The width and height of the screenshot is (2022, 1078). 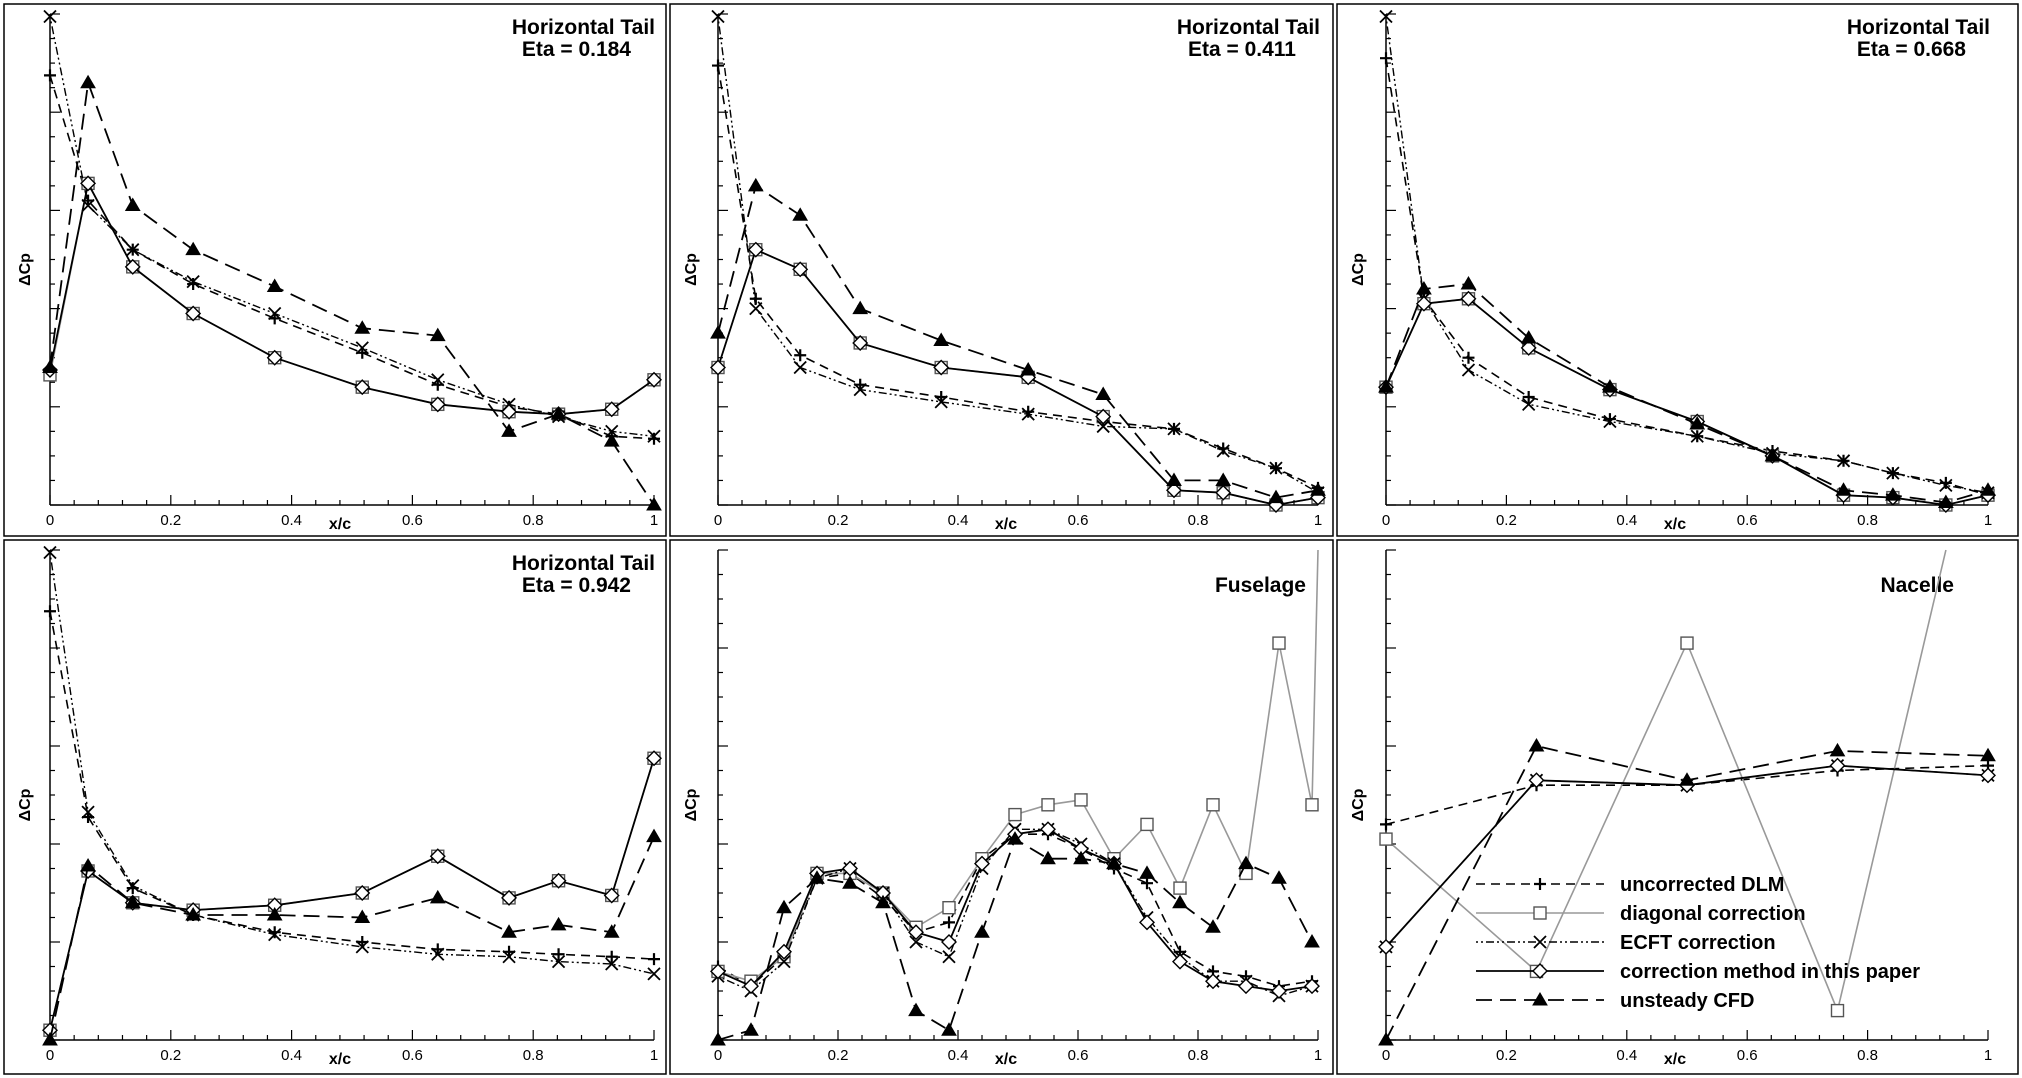 What do you see at coordinates (654, 520) in the screenshot?
I see `x-tick-label: 1` at bounding box center [654, 520].